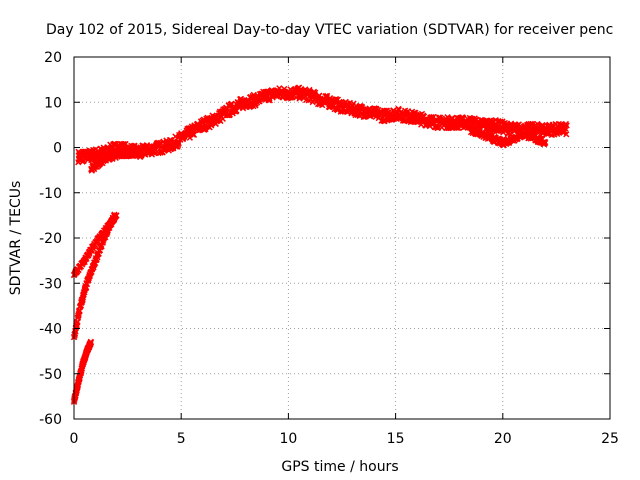  Describe the element at coordinates (610, 439) in the screenshot. I see `x-tick-label: 25` at that location.